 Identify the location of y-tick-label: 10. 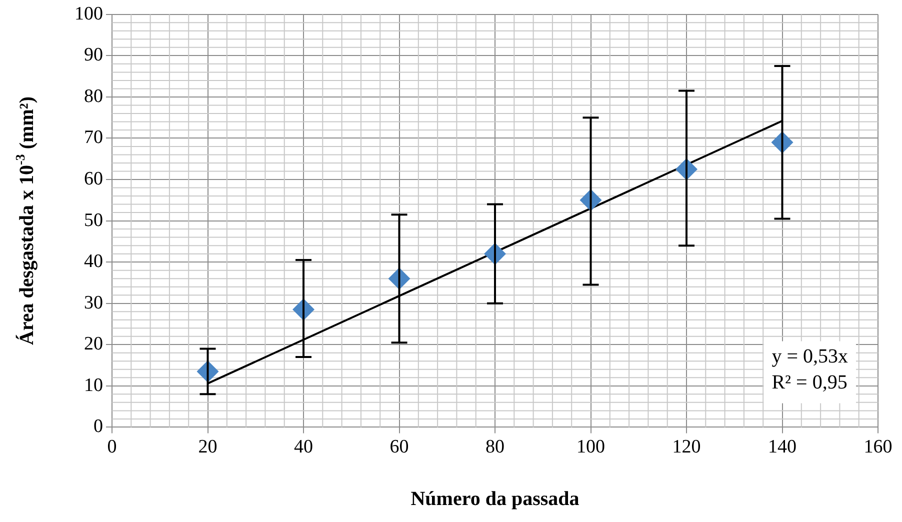
(93, 385).